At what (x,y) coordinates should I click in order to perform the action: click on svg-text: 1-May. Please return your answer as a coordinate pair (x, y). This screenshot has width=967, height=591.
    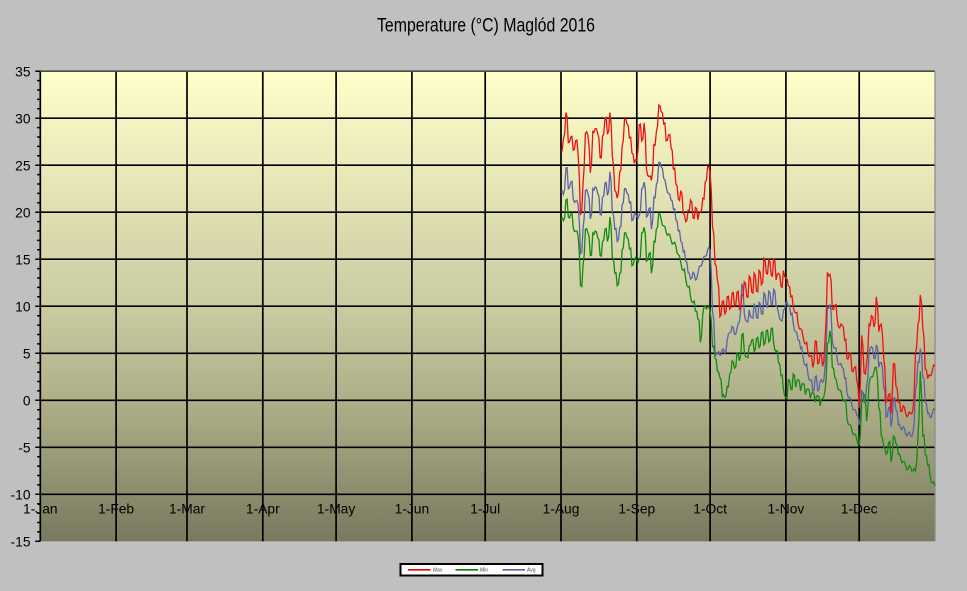
    Looking at the image, I should click on (336, 509).